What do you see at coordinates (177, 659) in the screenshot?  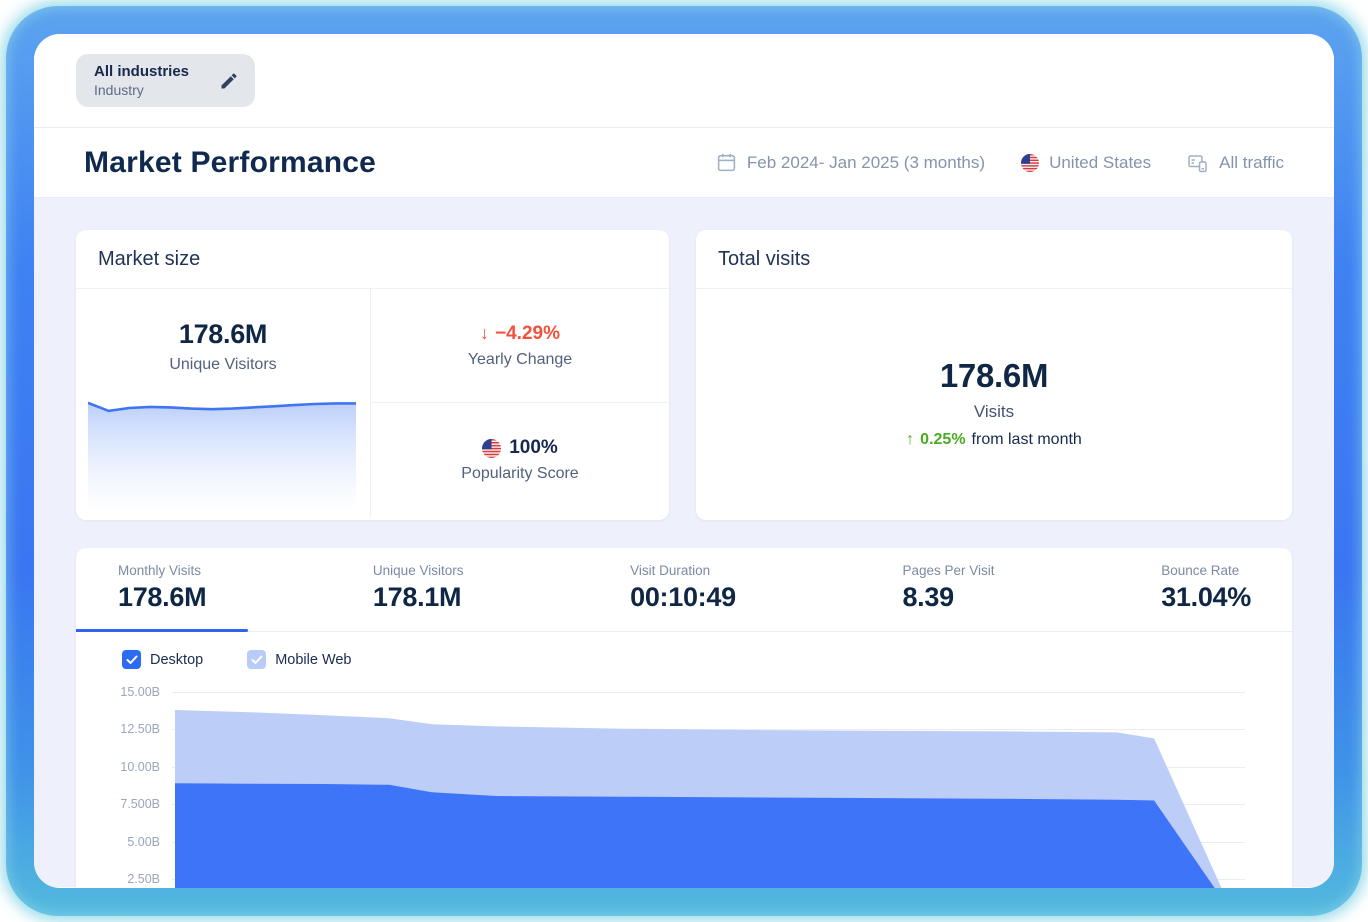 I see `desktop-label: Desktop` at bounding box center [177, 659].